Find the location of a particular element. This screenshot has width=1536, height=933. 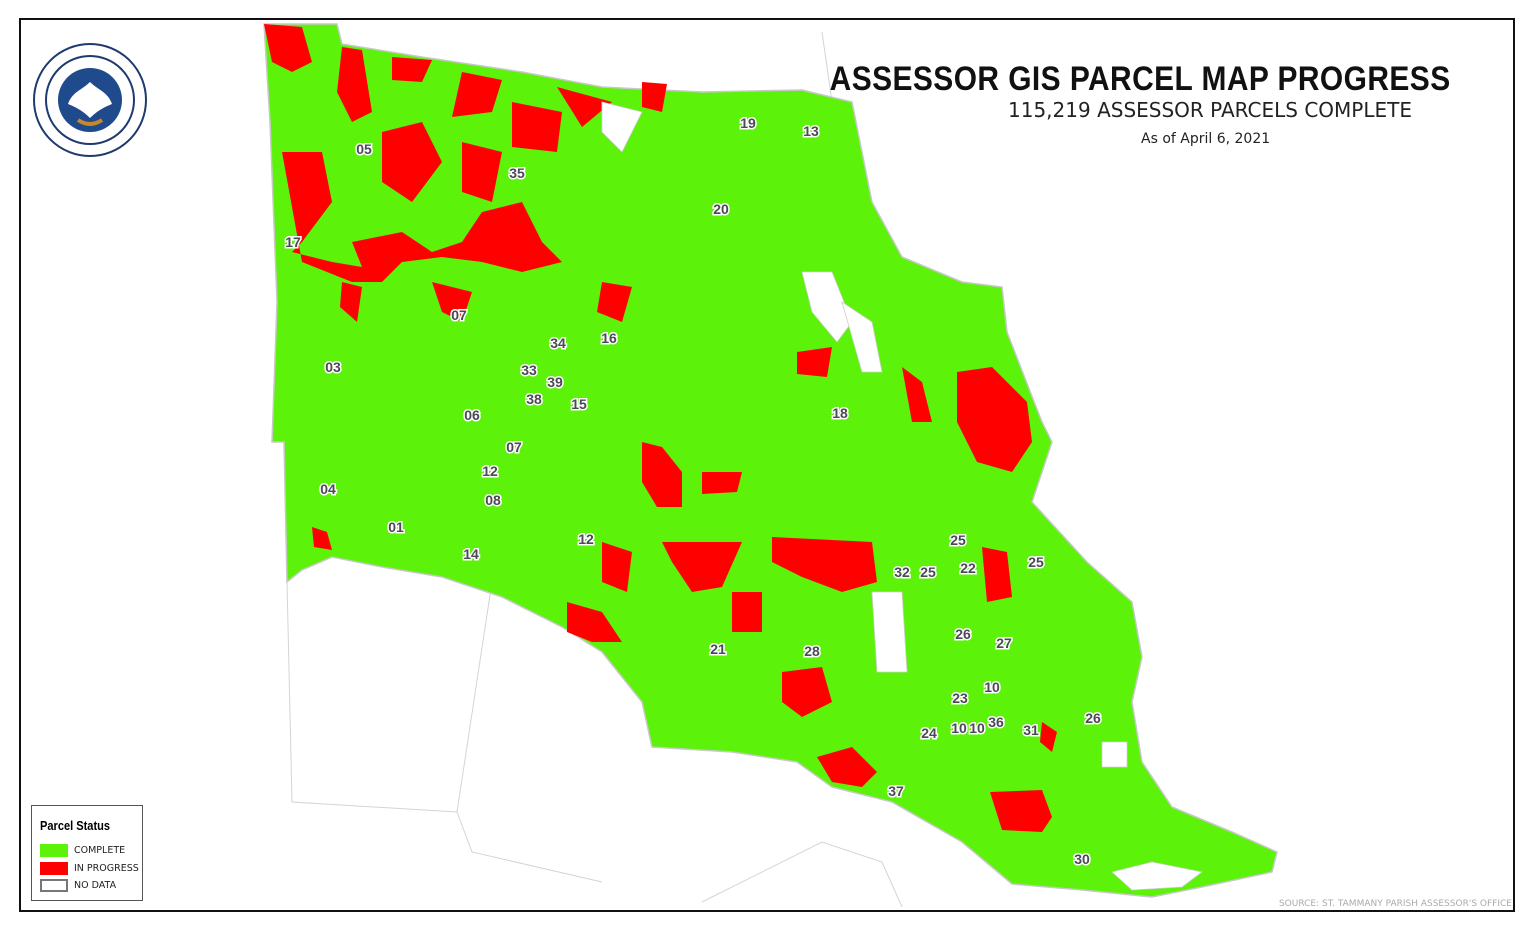

ward-label: 14 is located at coordinates (471, 554).